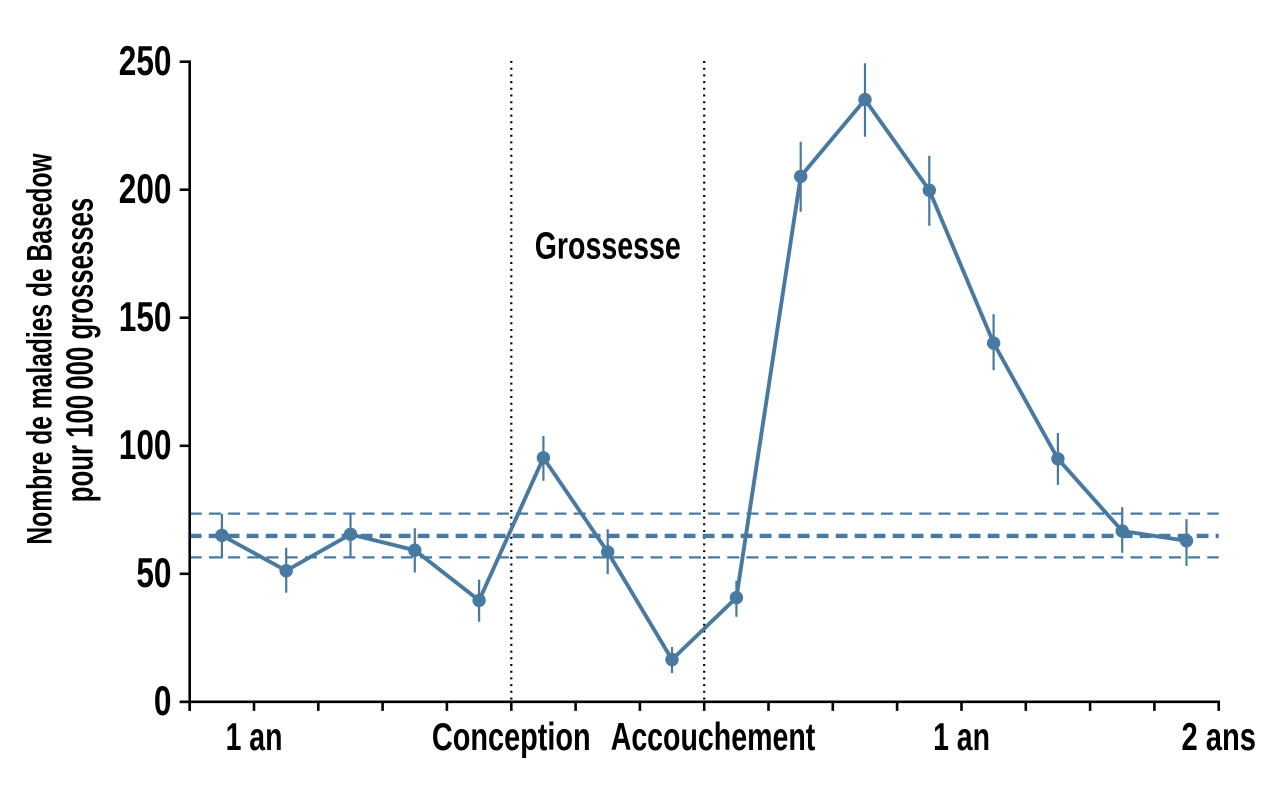  Describe the element at coordinates (153, 572) in the screenshot. I see `svg-text: 50` at that location.